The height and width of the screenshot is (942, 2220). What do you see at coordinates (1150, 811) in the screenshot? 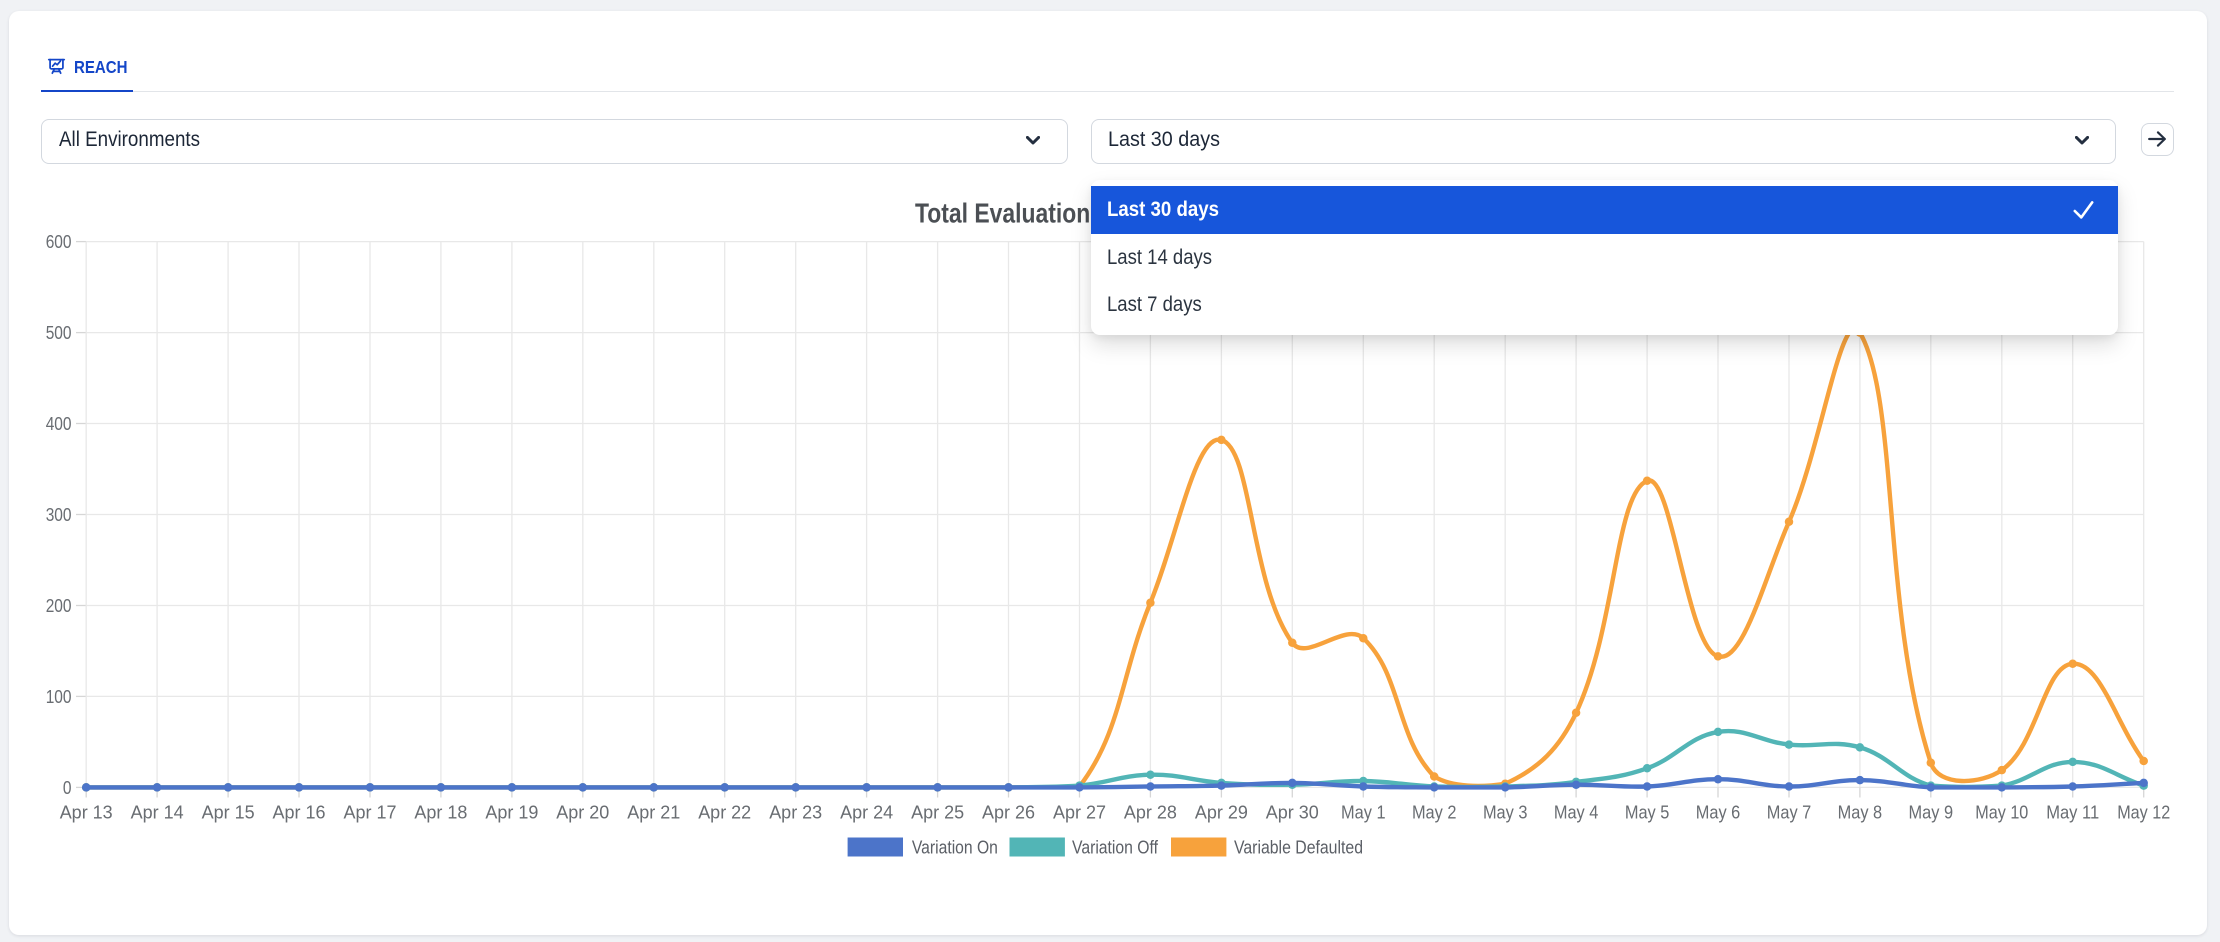
I see `svg-text: Apr 28` at bounding box center [1150, 811].